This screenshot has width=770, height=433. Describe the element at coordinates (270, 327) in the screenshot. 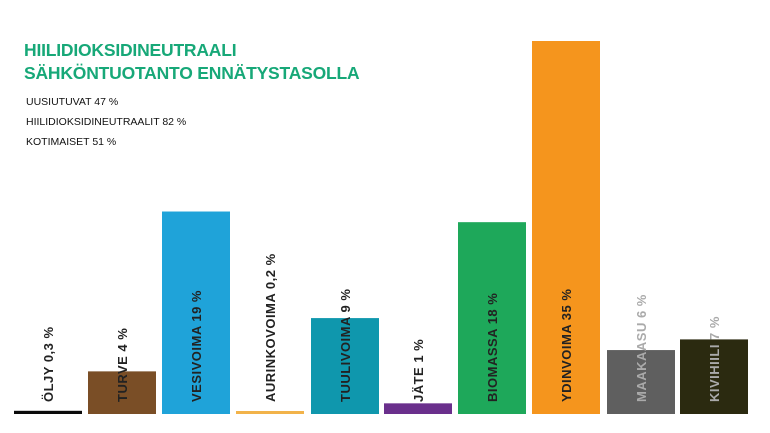

I see `bar-label-aurinkovoima: AURINKOVOIMA 0,2 %` at that location.